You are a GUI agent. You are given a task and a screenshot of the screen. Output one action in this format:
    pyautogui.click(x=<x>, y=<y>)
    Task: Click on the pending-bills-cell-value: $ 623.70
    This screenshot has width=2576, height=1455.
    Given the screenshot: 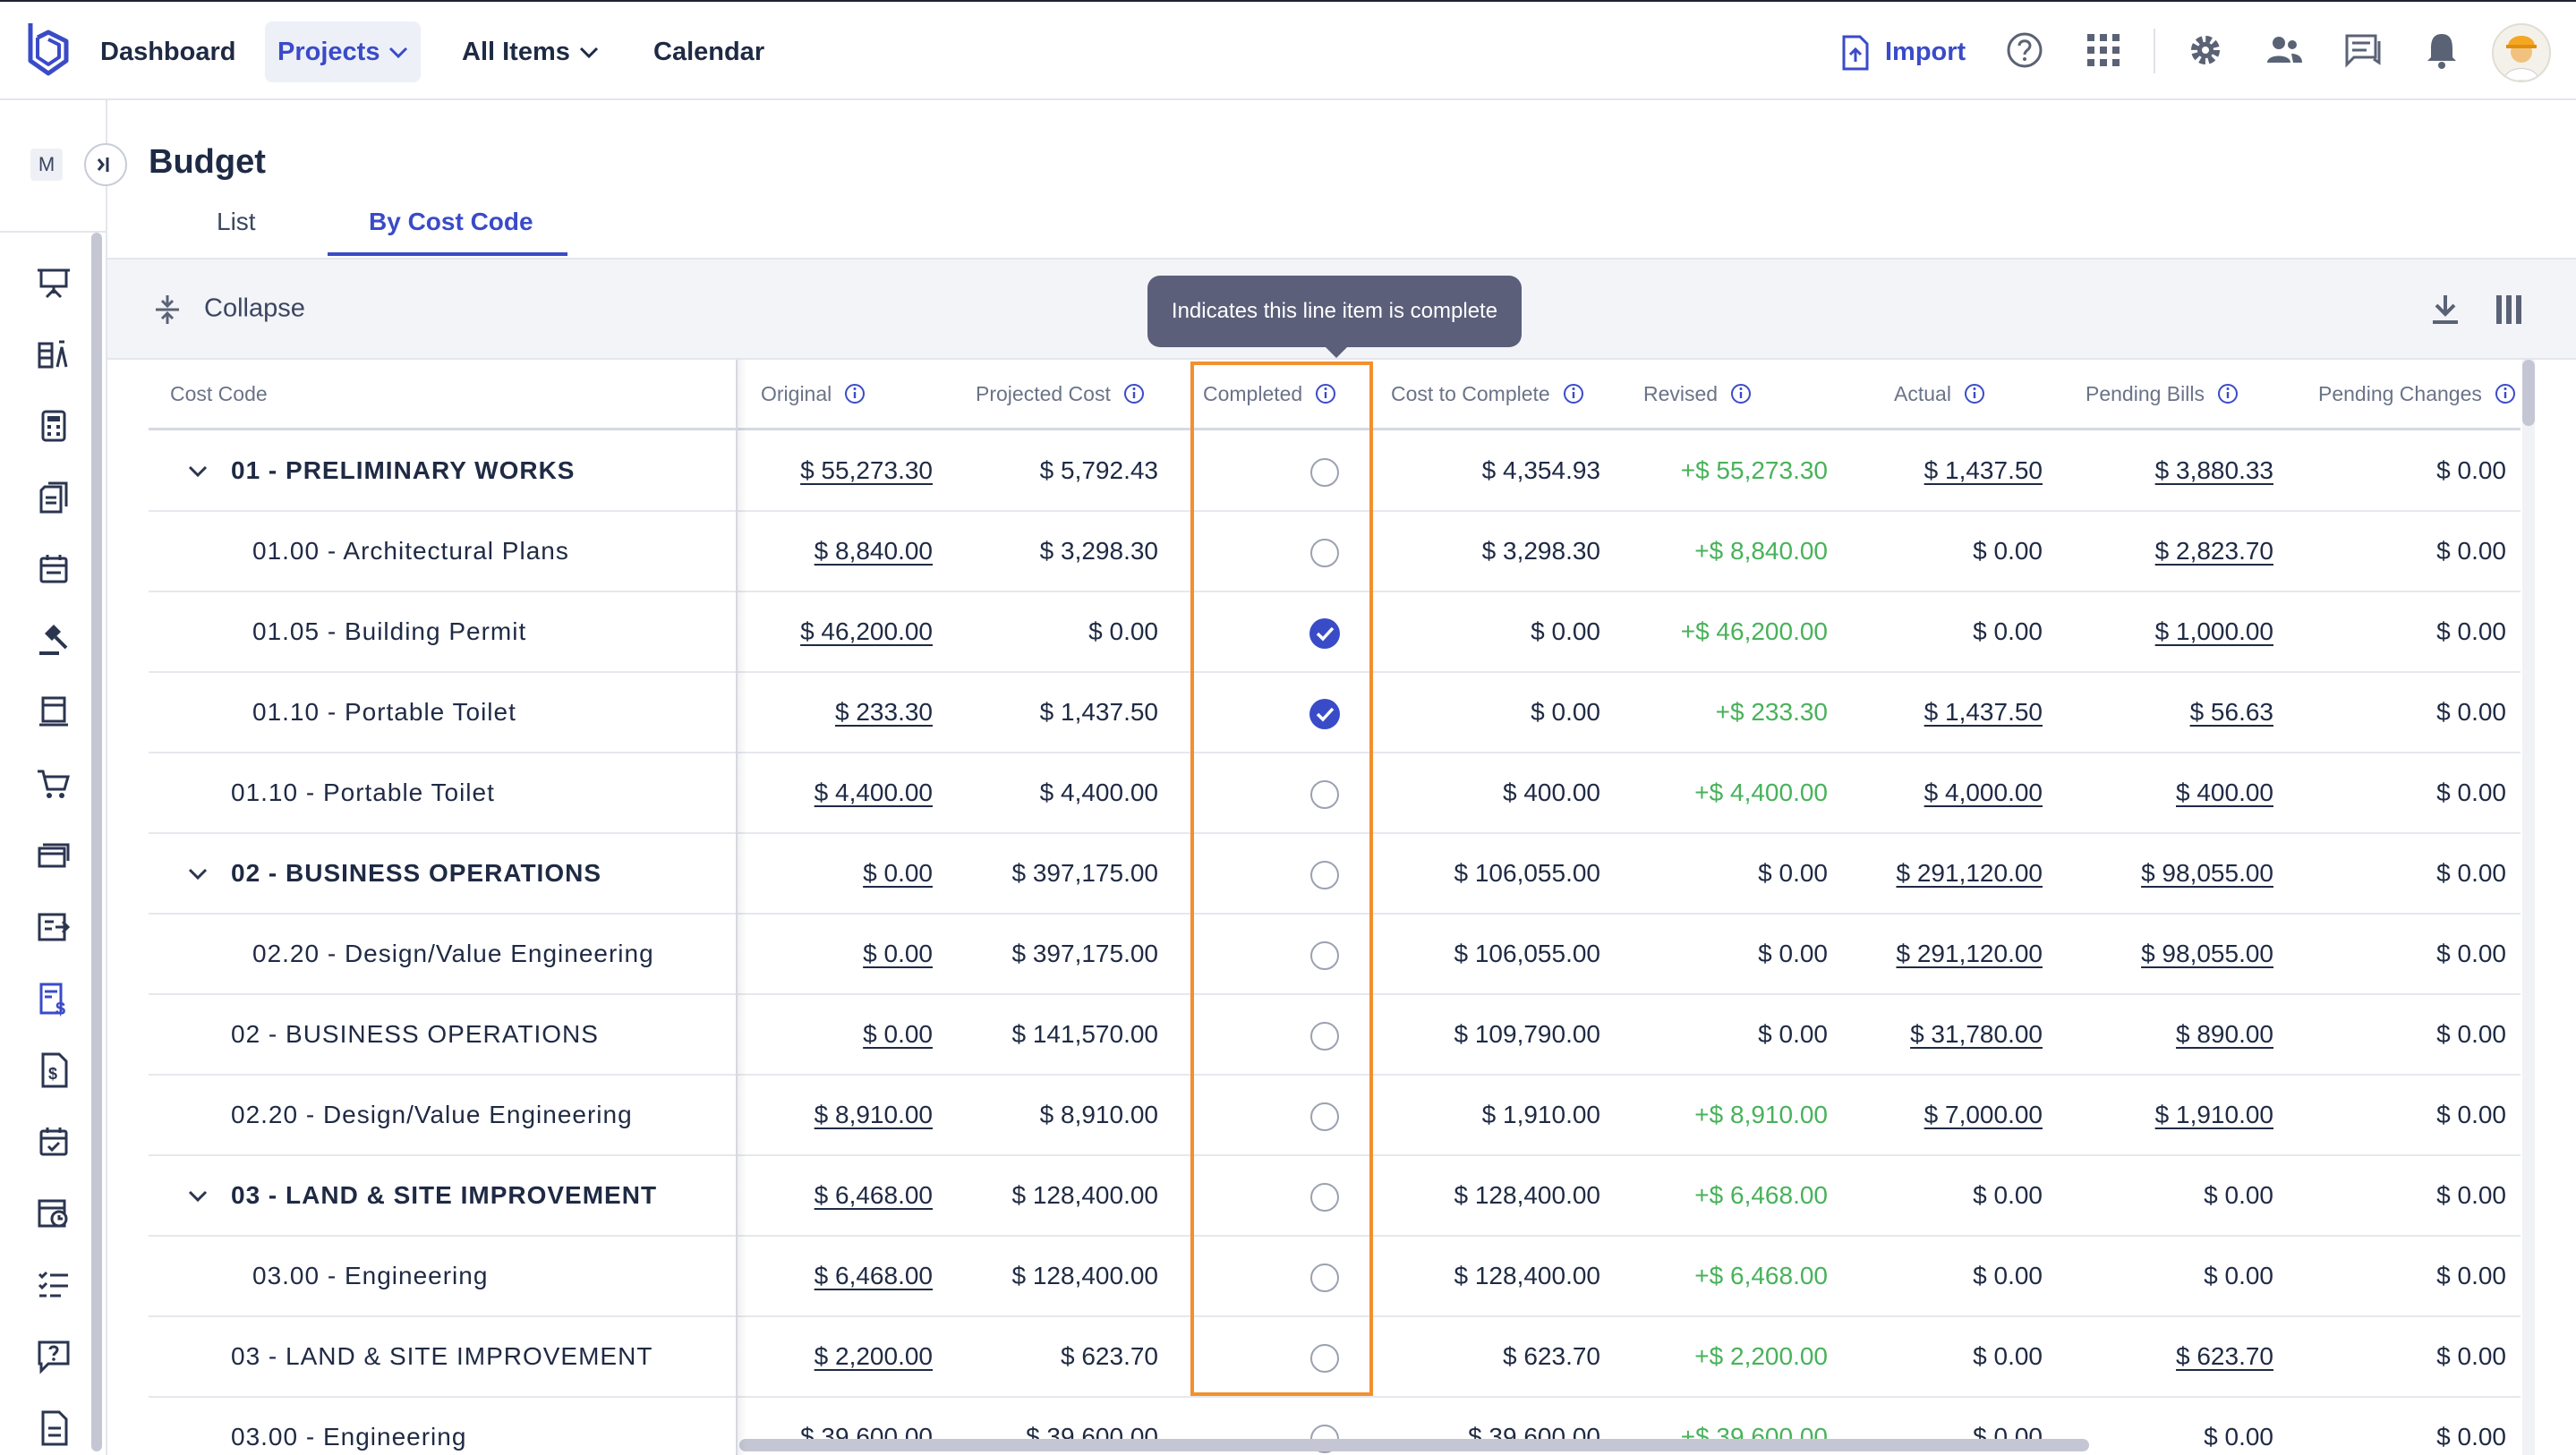 What is the action you would take?
    pyautogui.click(x=2224, y=1356)
    